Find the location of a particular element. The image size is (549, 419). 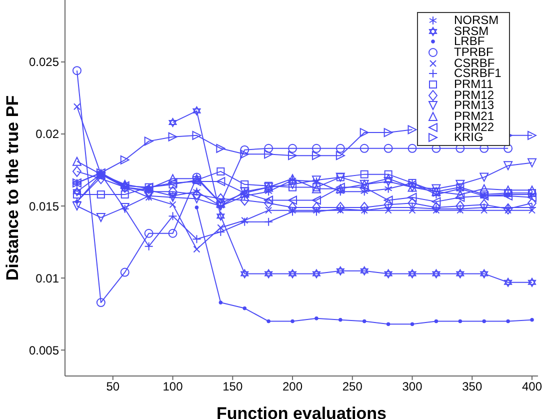

y-tick-label: 0.005 is located at coordinates (44, 350).